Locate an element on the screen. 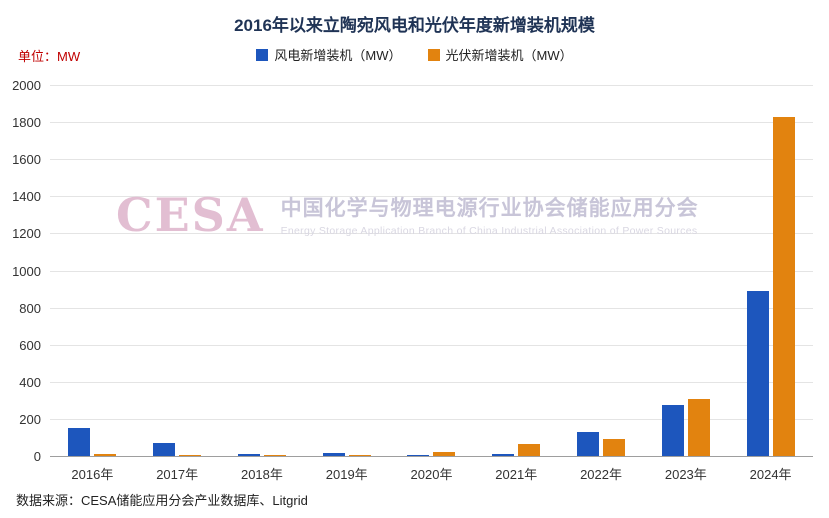 The height and width of the screenshot is (518, 829). x-tick-label: 2018年 is located at coordinates (261, 474).